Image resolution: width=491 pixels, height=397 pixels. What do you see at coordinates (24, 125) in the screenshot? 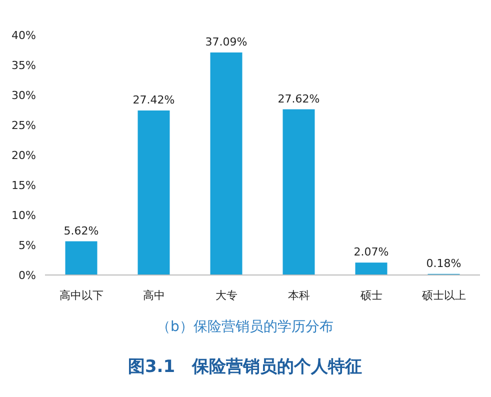
I see `ytick: 25%` at bounding box center [24, 125].